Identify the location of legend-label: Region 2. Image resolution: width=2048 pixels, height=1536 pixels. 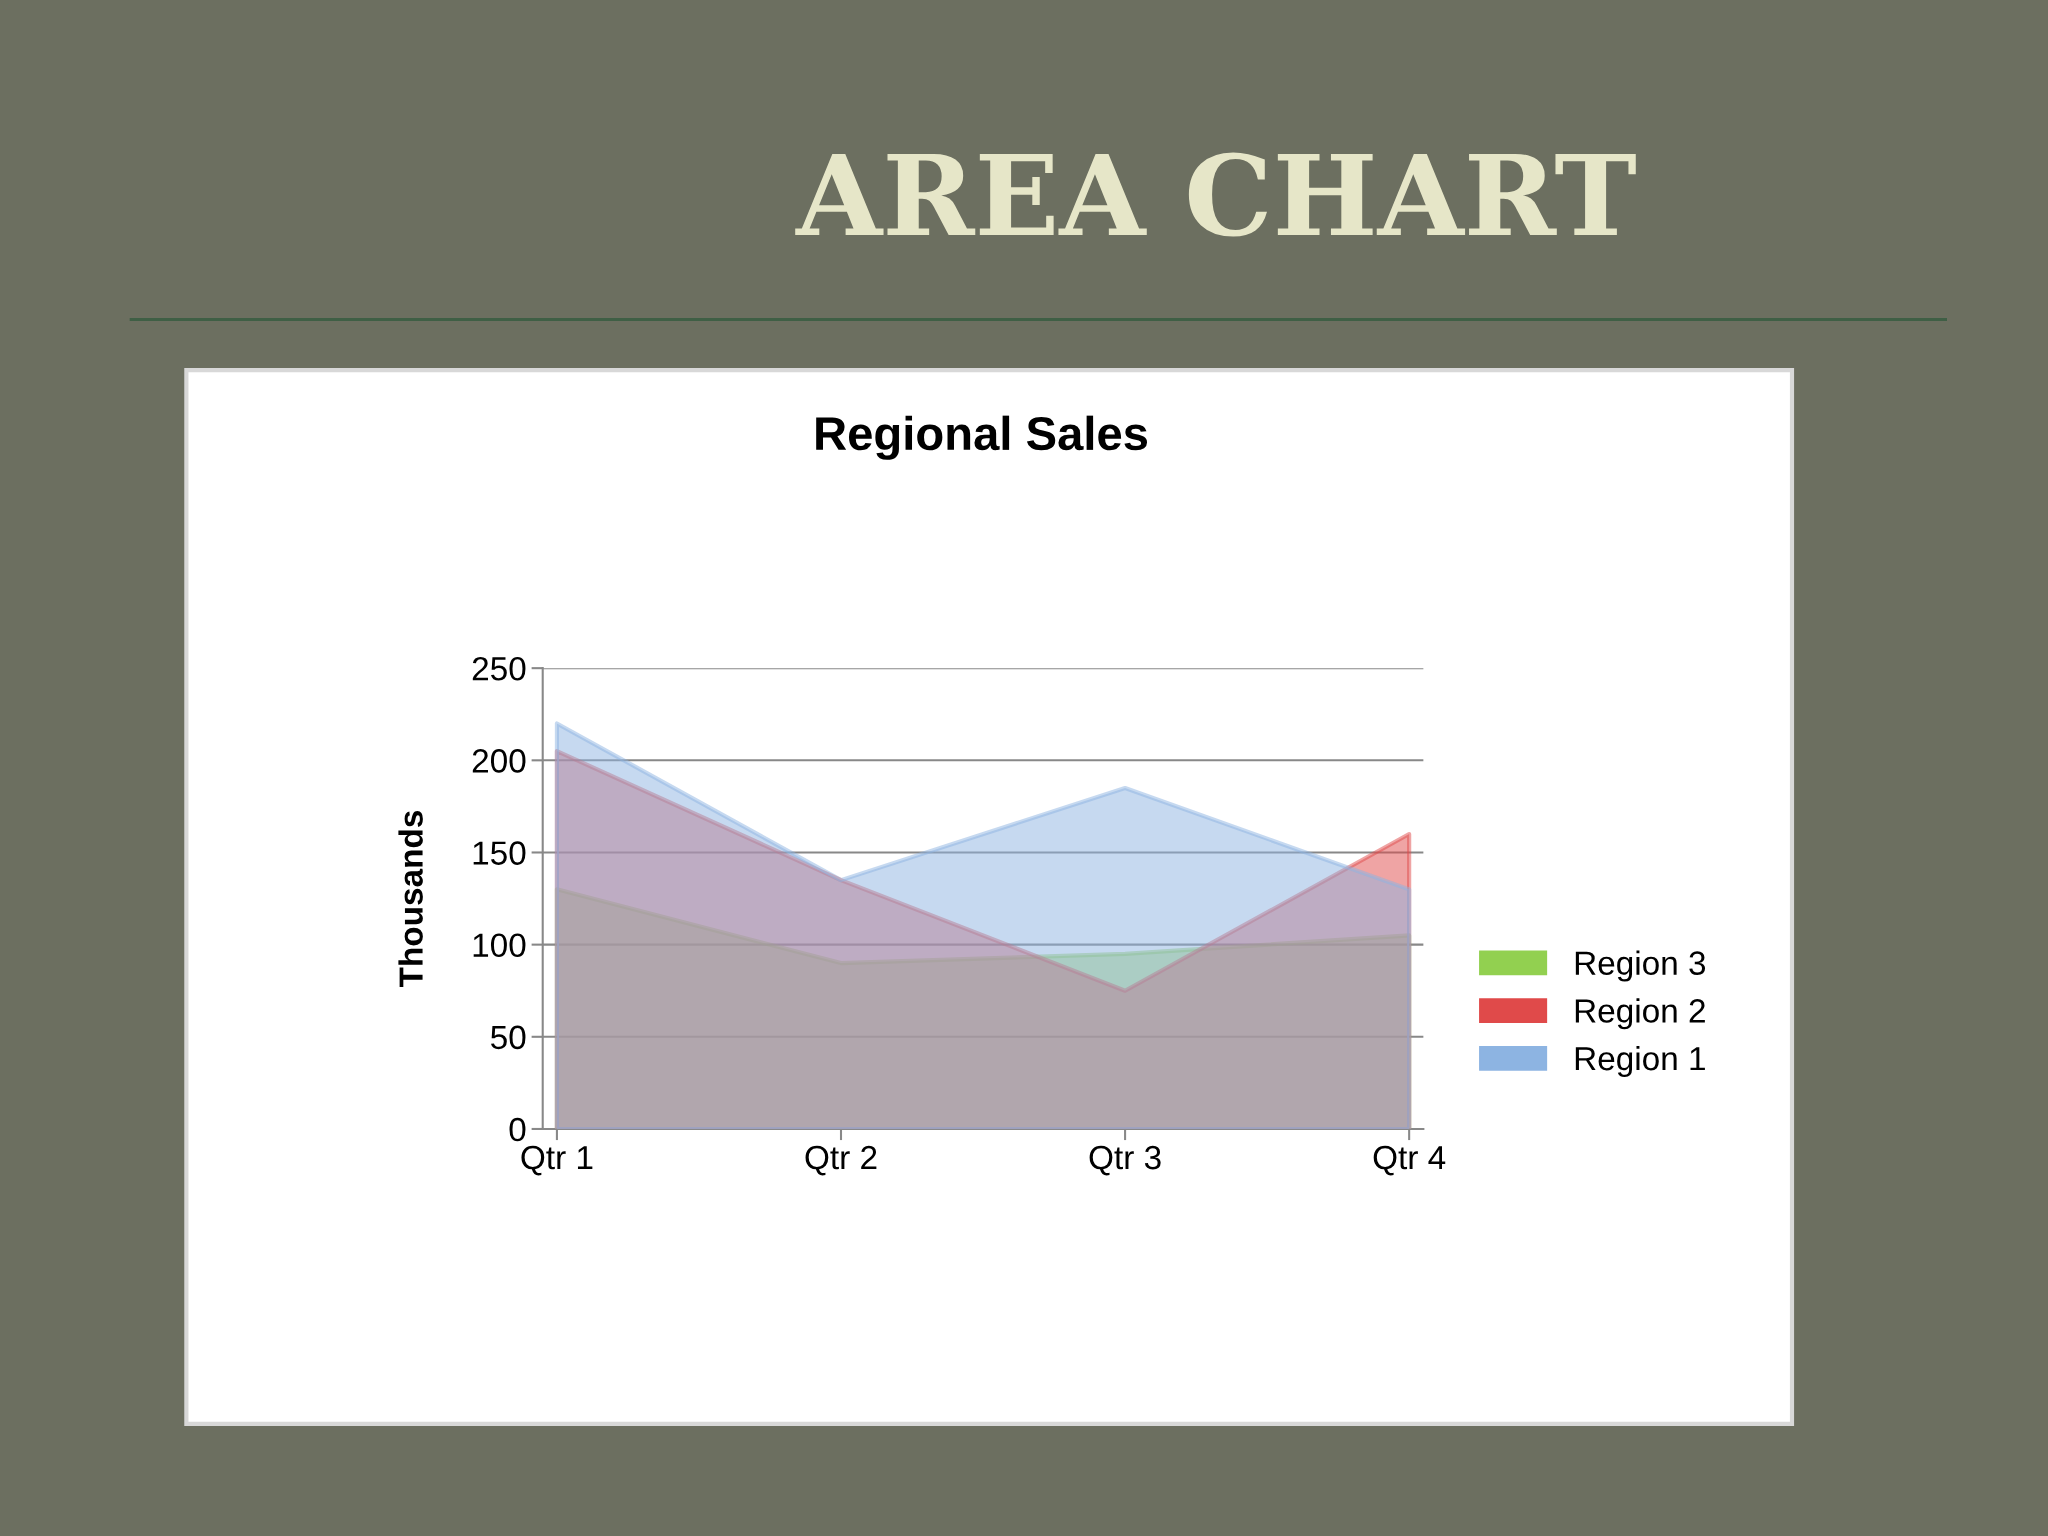
(1640, 1014).